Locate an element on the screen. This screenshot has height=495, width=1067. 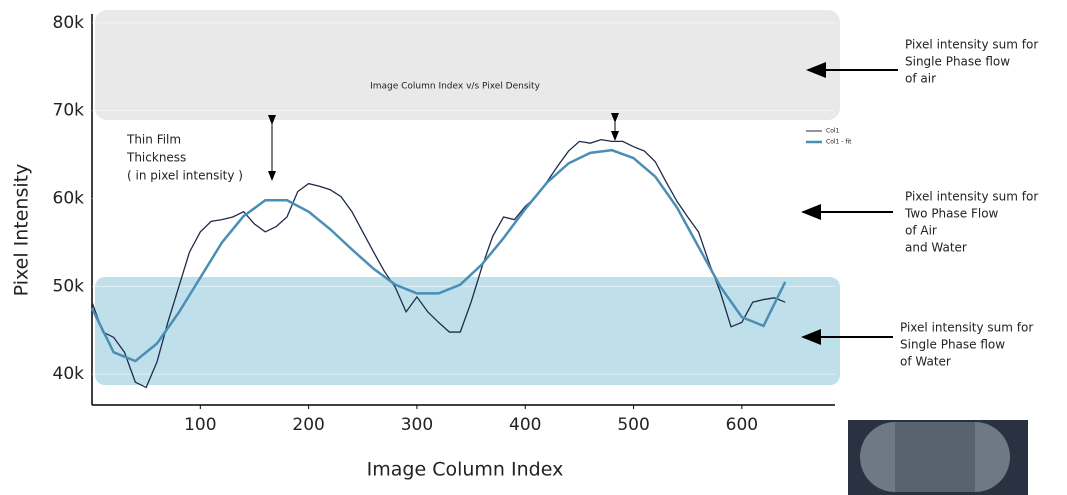
annotation: Thickness is located at coordinates (156, 158).